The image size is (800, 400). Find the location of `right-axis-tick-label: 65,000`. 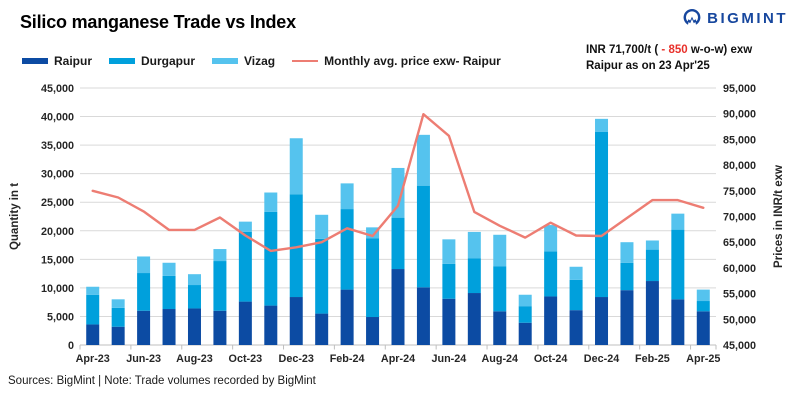

right-axis-tick-label: 65,000 is located at coordinates (739, 243).